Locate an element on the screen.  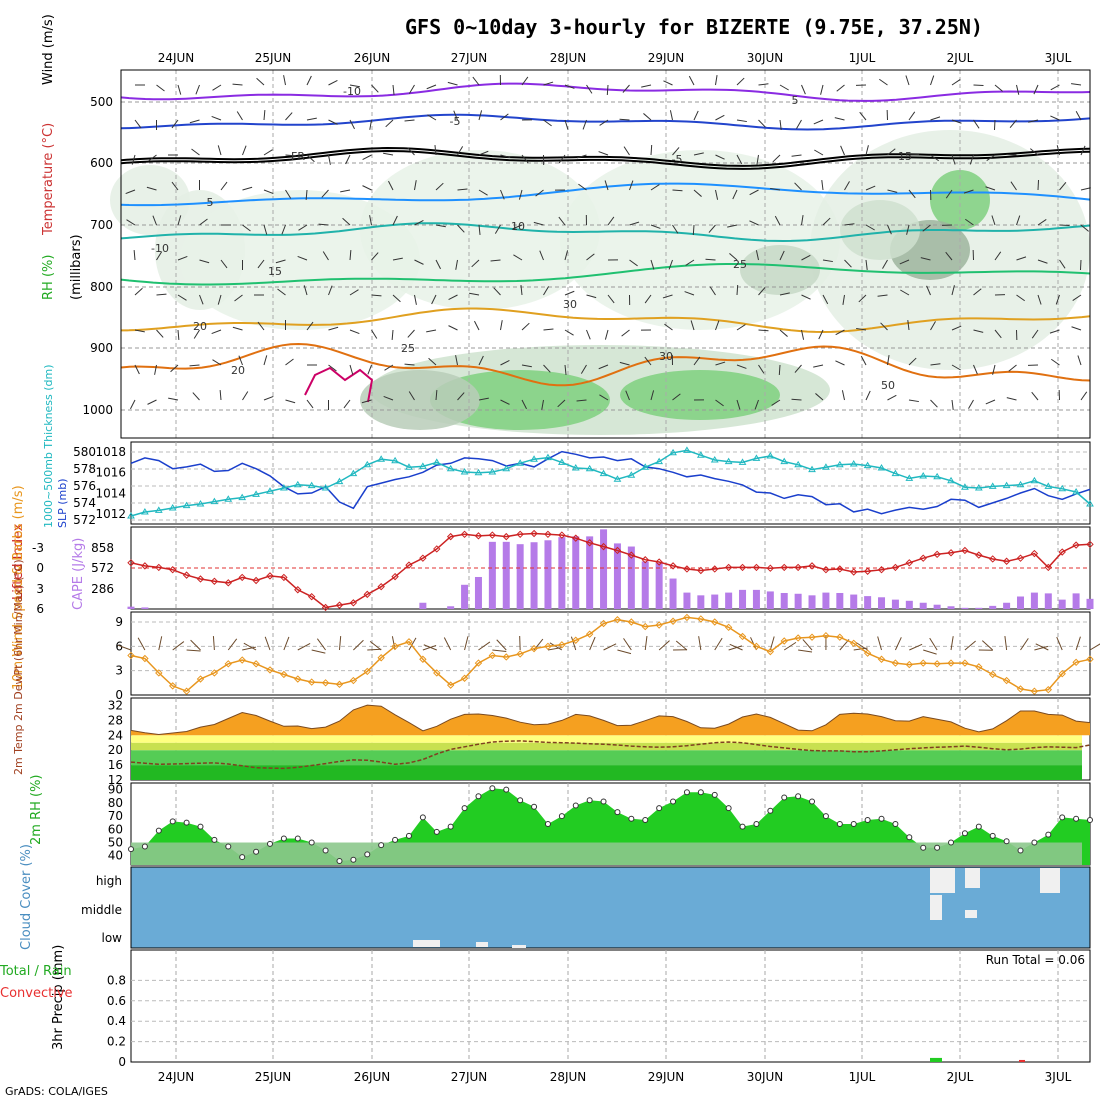
thickness-tick-label: 578 is located at coordinates (84, 469).